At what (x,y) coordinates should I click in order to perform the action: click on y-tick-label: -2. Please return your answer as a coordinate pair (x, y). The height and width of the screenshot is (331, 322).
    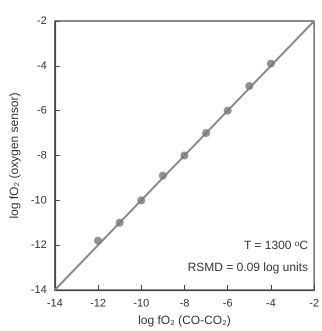
    Looking at the image, I should click on (42, 21).